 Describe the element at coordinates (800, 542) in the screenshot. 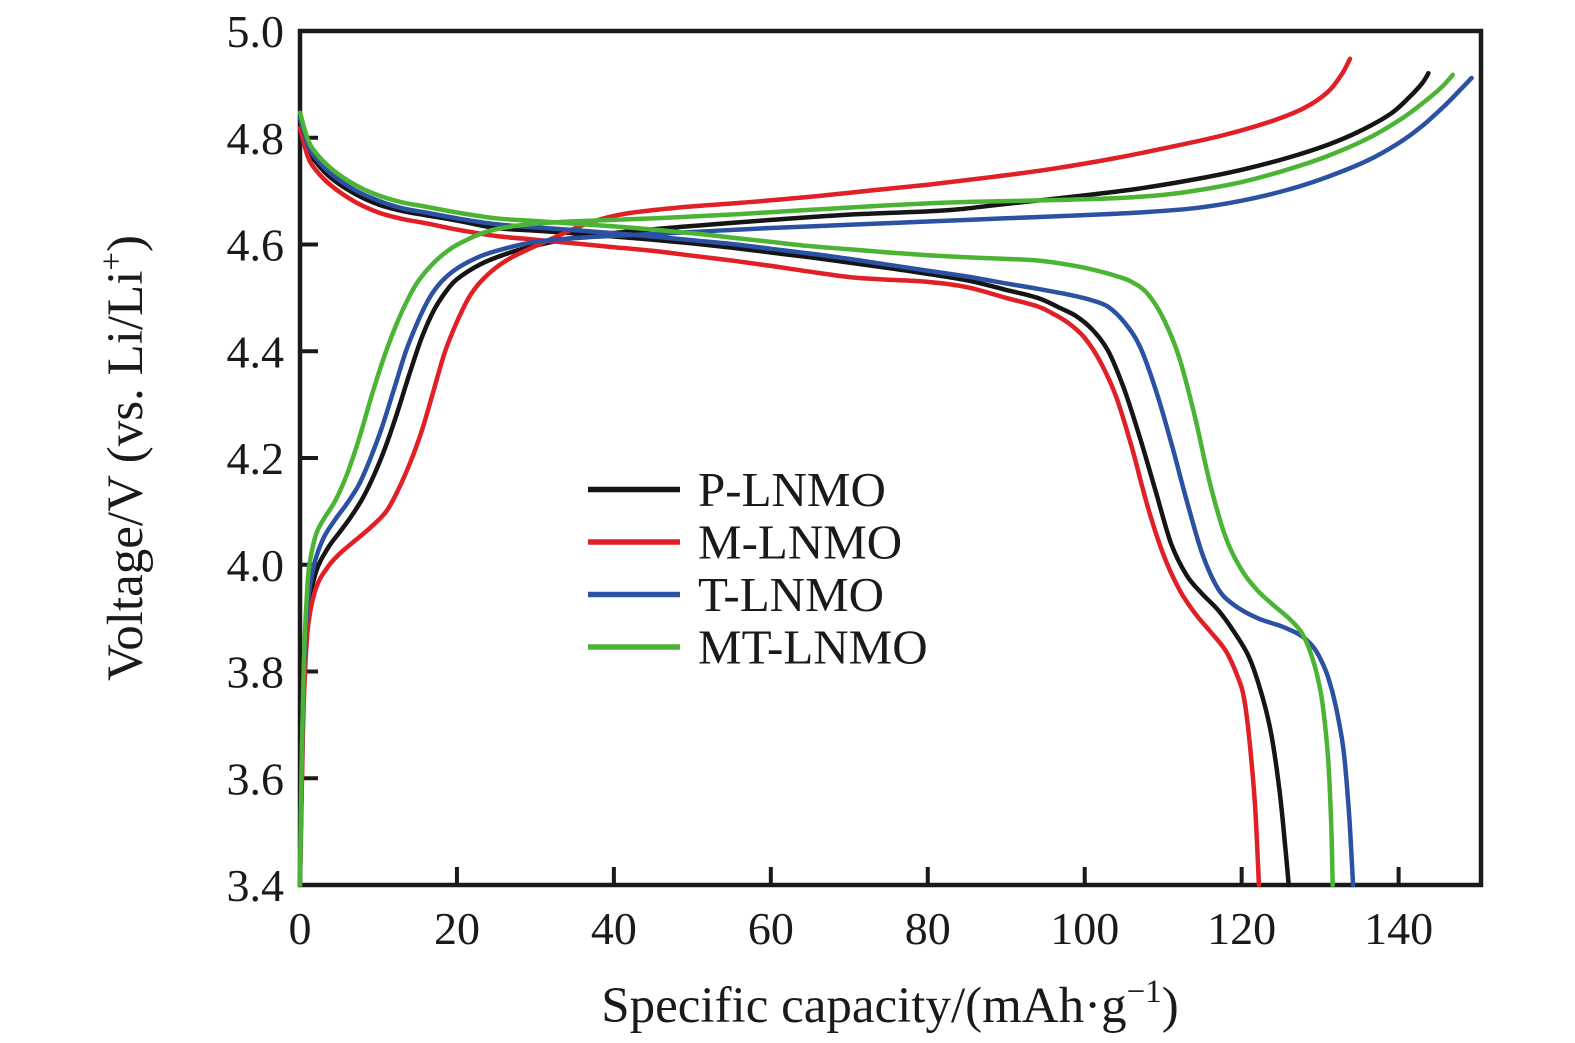

I see `legend-label-M-LNMO: M-LNMO` at that location.